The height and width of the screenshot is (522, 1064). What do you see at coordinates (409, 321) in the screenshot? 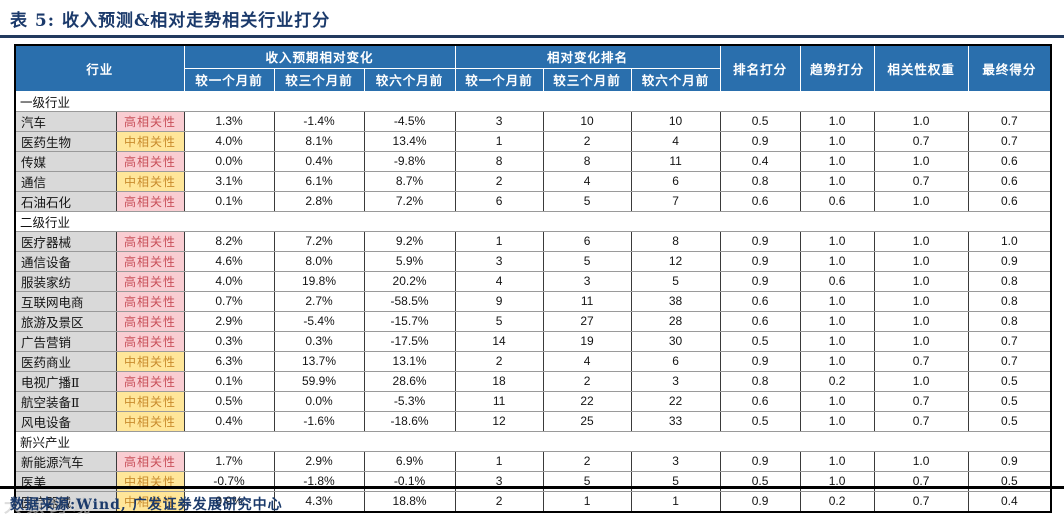
I see `cell-value: -15.7%` at bounding box center [409, 321].